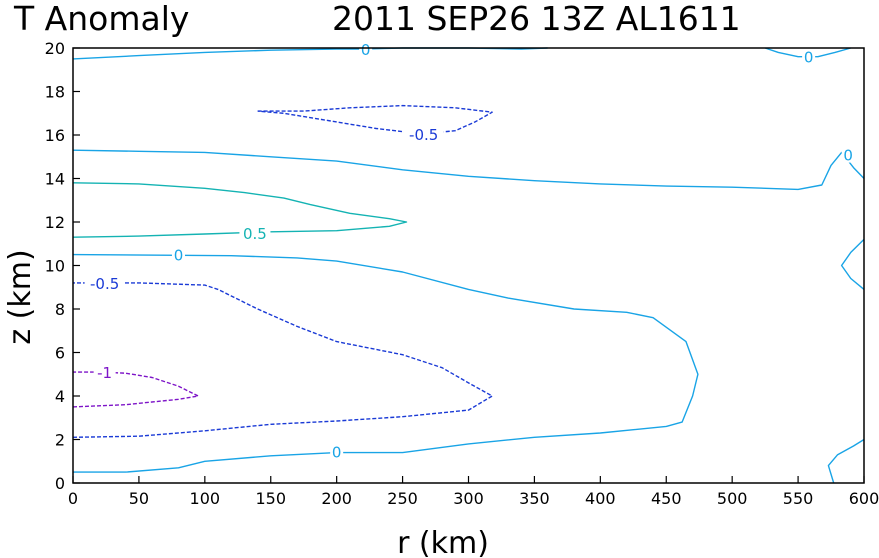  I want to click on y-axis-label: z (km), so click(20, 296).